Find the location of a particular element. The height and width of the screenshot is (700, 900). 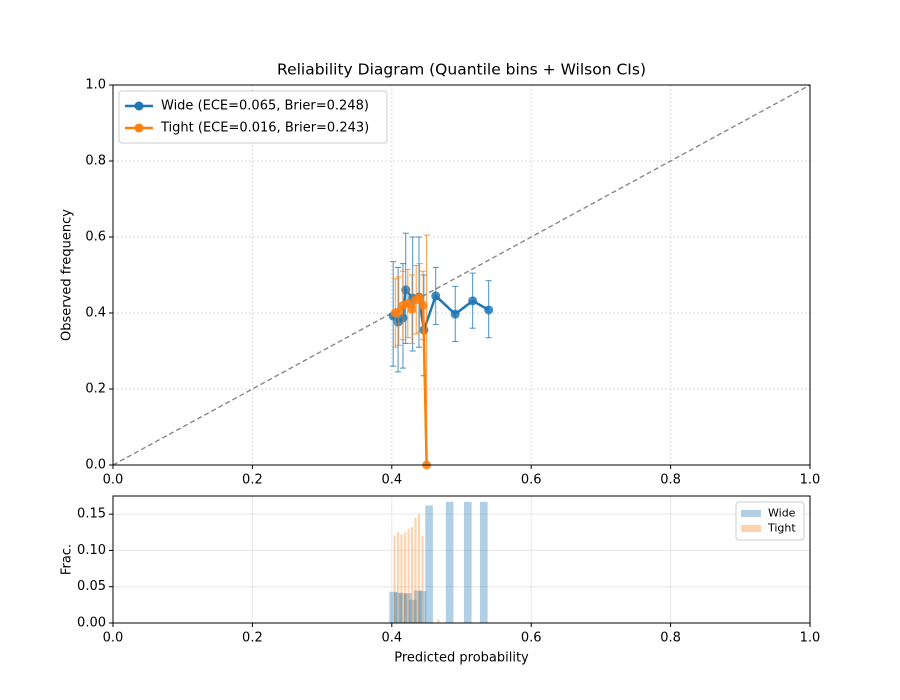

legend-label: Wide (ECE=0.065, Brier=0.248) is located at coordinates (265, 106).